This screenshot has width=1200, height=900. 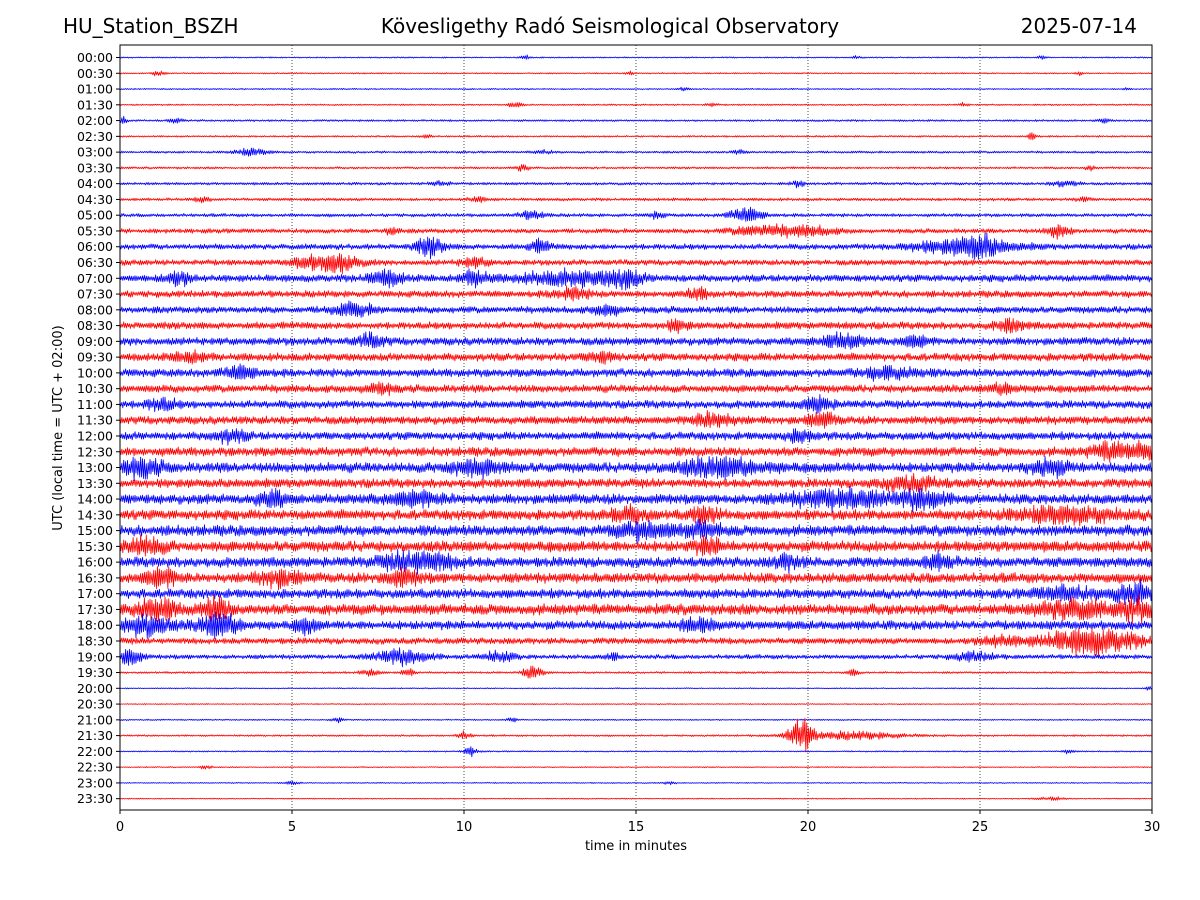 I want to click on trace-21:00, so click(x=636, y=720).